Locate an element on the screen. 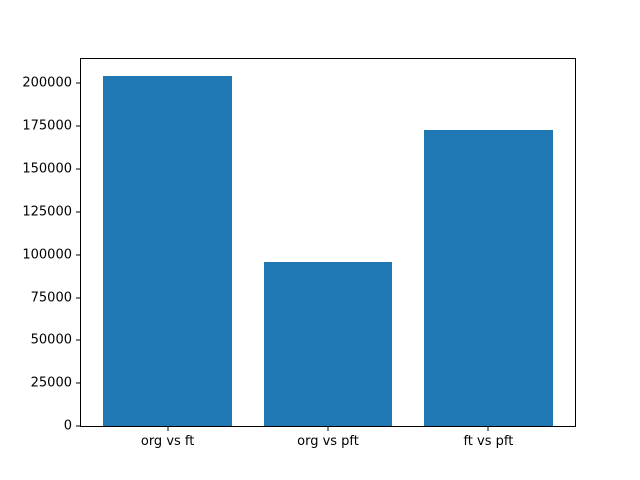 This screenshot has width=640, height=480. x-axis-tick-label: org vs pft is located at coordinates (328, 441).